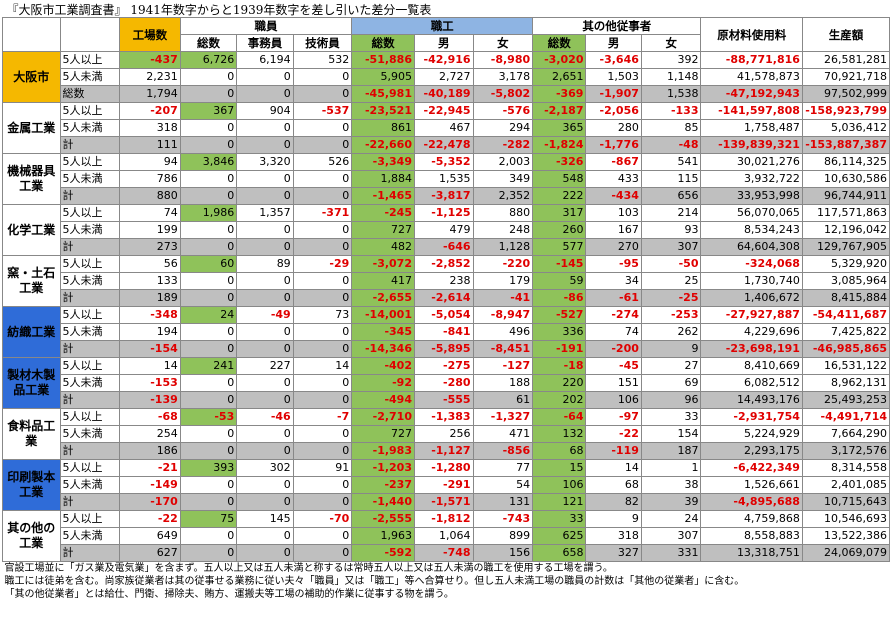 This screenshot has height=633, width=893. What do you see at coordinates (617, 26) in the screenshot?
I see `header-others: 其の他従事者` at bounding box center [617, 26].